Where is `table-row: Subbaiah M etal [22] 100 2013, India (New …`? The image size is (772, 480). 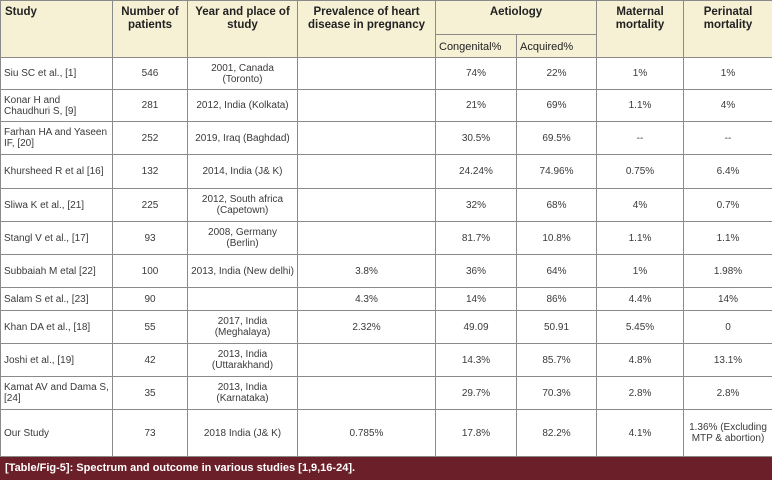 table-row: Subbaiah M etal [22] 100 2013, India (New … is located at coordinates (386, 271).